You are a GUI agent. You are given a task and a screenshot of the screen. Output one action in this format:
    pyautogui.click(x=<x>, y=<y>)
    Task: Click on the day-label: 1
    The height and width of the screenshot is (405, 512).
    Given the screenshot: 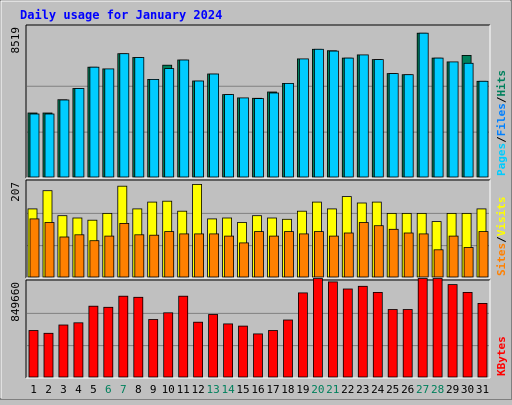 What is the action you would take?
    pyautogui.click(x=33, y=389)
    